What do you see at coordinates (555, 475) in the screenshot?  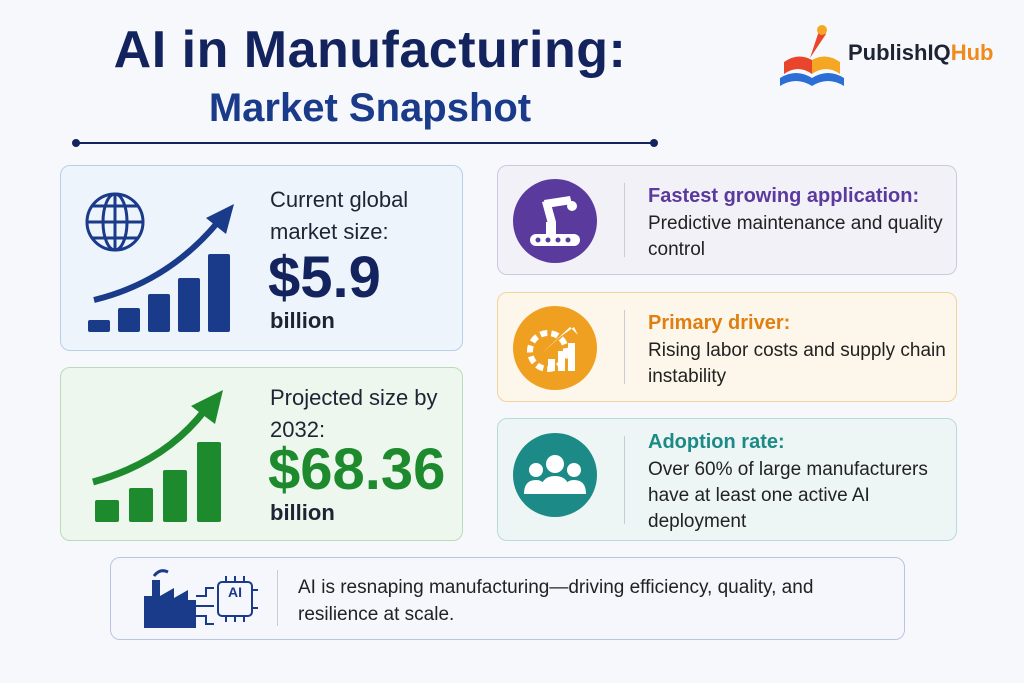 I see `people-icon` at bounding box center [555, 475].